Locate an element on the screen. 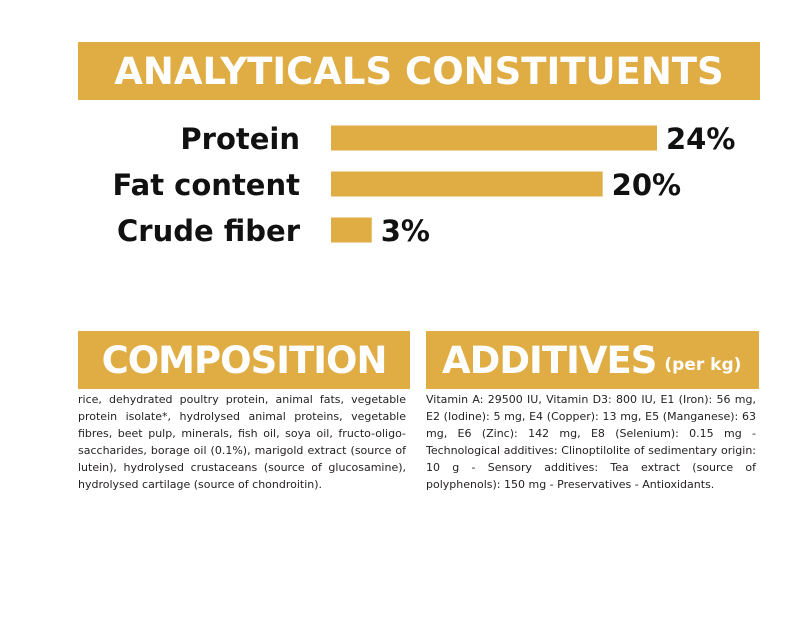 This screenshot has height=619, width=800. additives-unit-text: (per kg) is located at coordinates (703, 365).